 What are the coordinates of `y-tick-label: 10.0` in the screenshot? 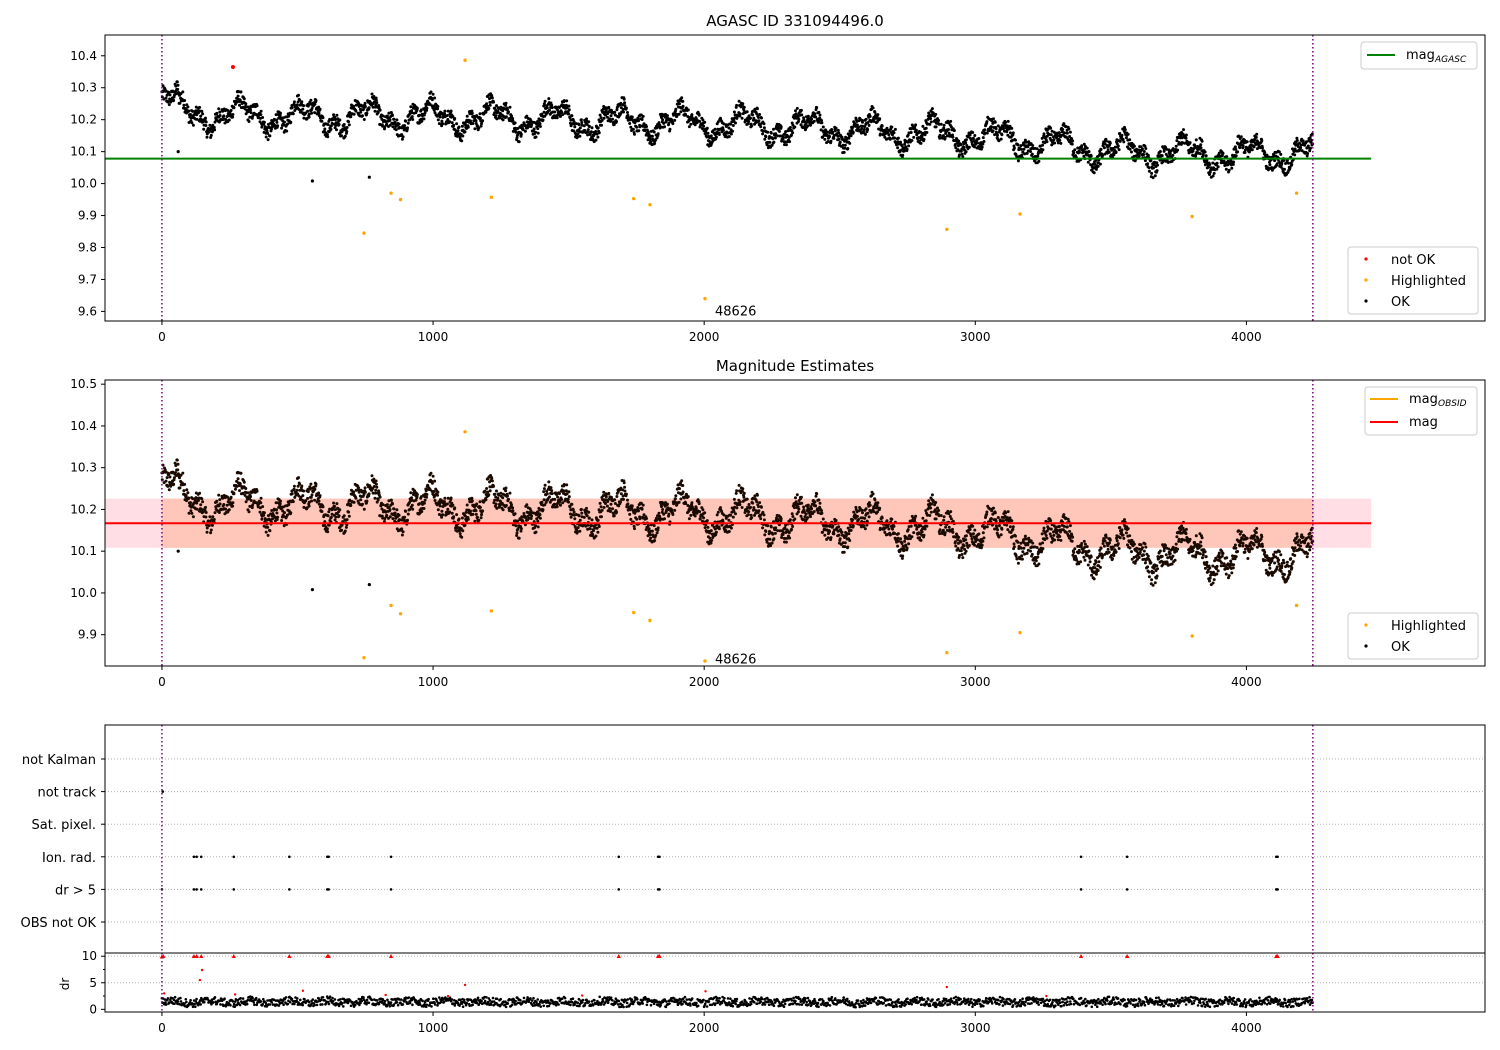 It's located at (83, 184).